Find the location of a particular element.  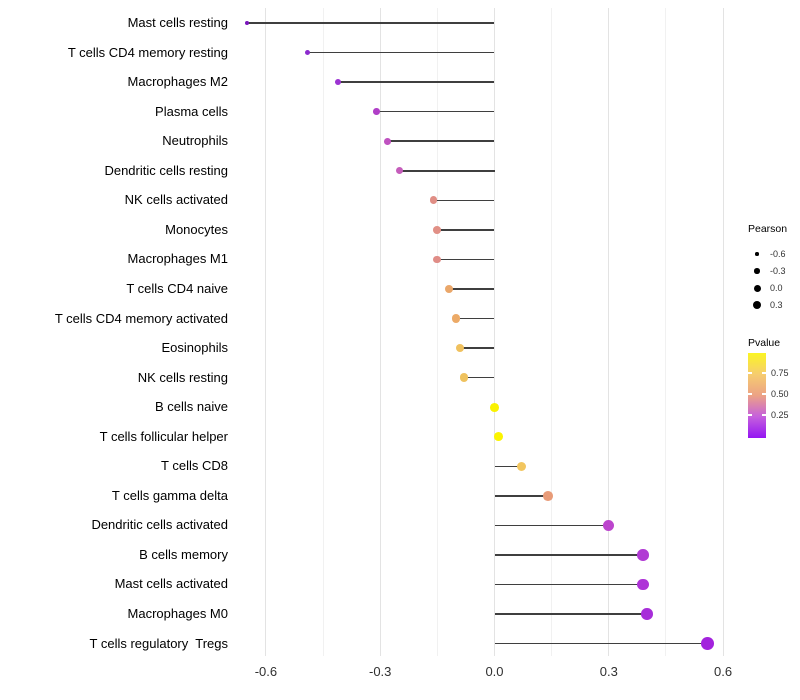

y-axis-label: T cells CD4 memory activated is located at coordinates (141, 318).